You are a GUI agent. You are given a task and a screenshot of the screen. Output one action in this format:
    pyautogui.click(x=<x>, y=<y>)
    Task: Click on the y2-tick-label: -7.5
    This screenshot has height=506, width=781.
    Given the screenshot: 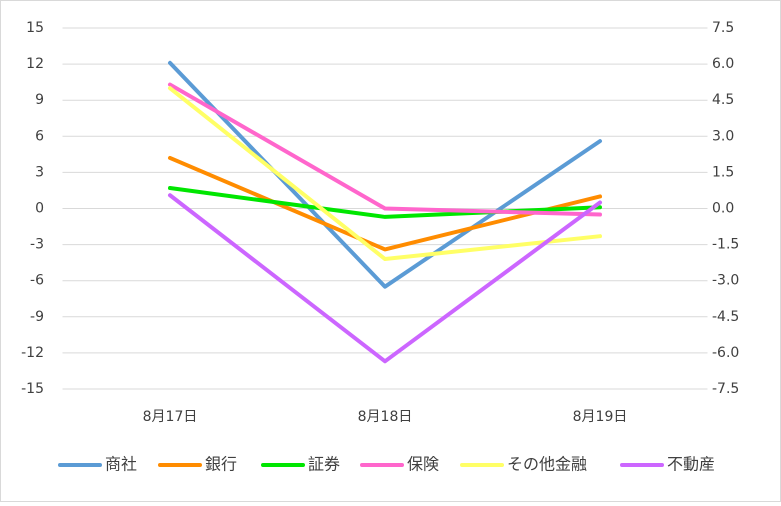 What is the action you would take?
    pyautogui.click(x=725, y=389)
    